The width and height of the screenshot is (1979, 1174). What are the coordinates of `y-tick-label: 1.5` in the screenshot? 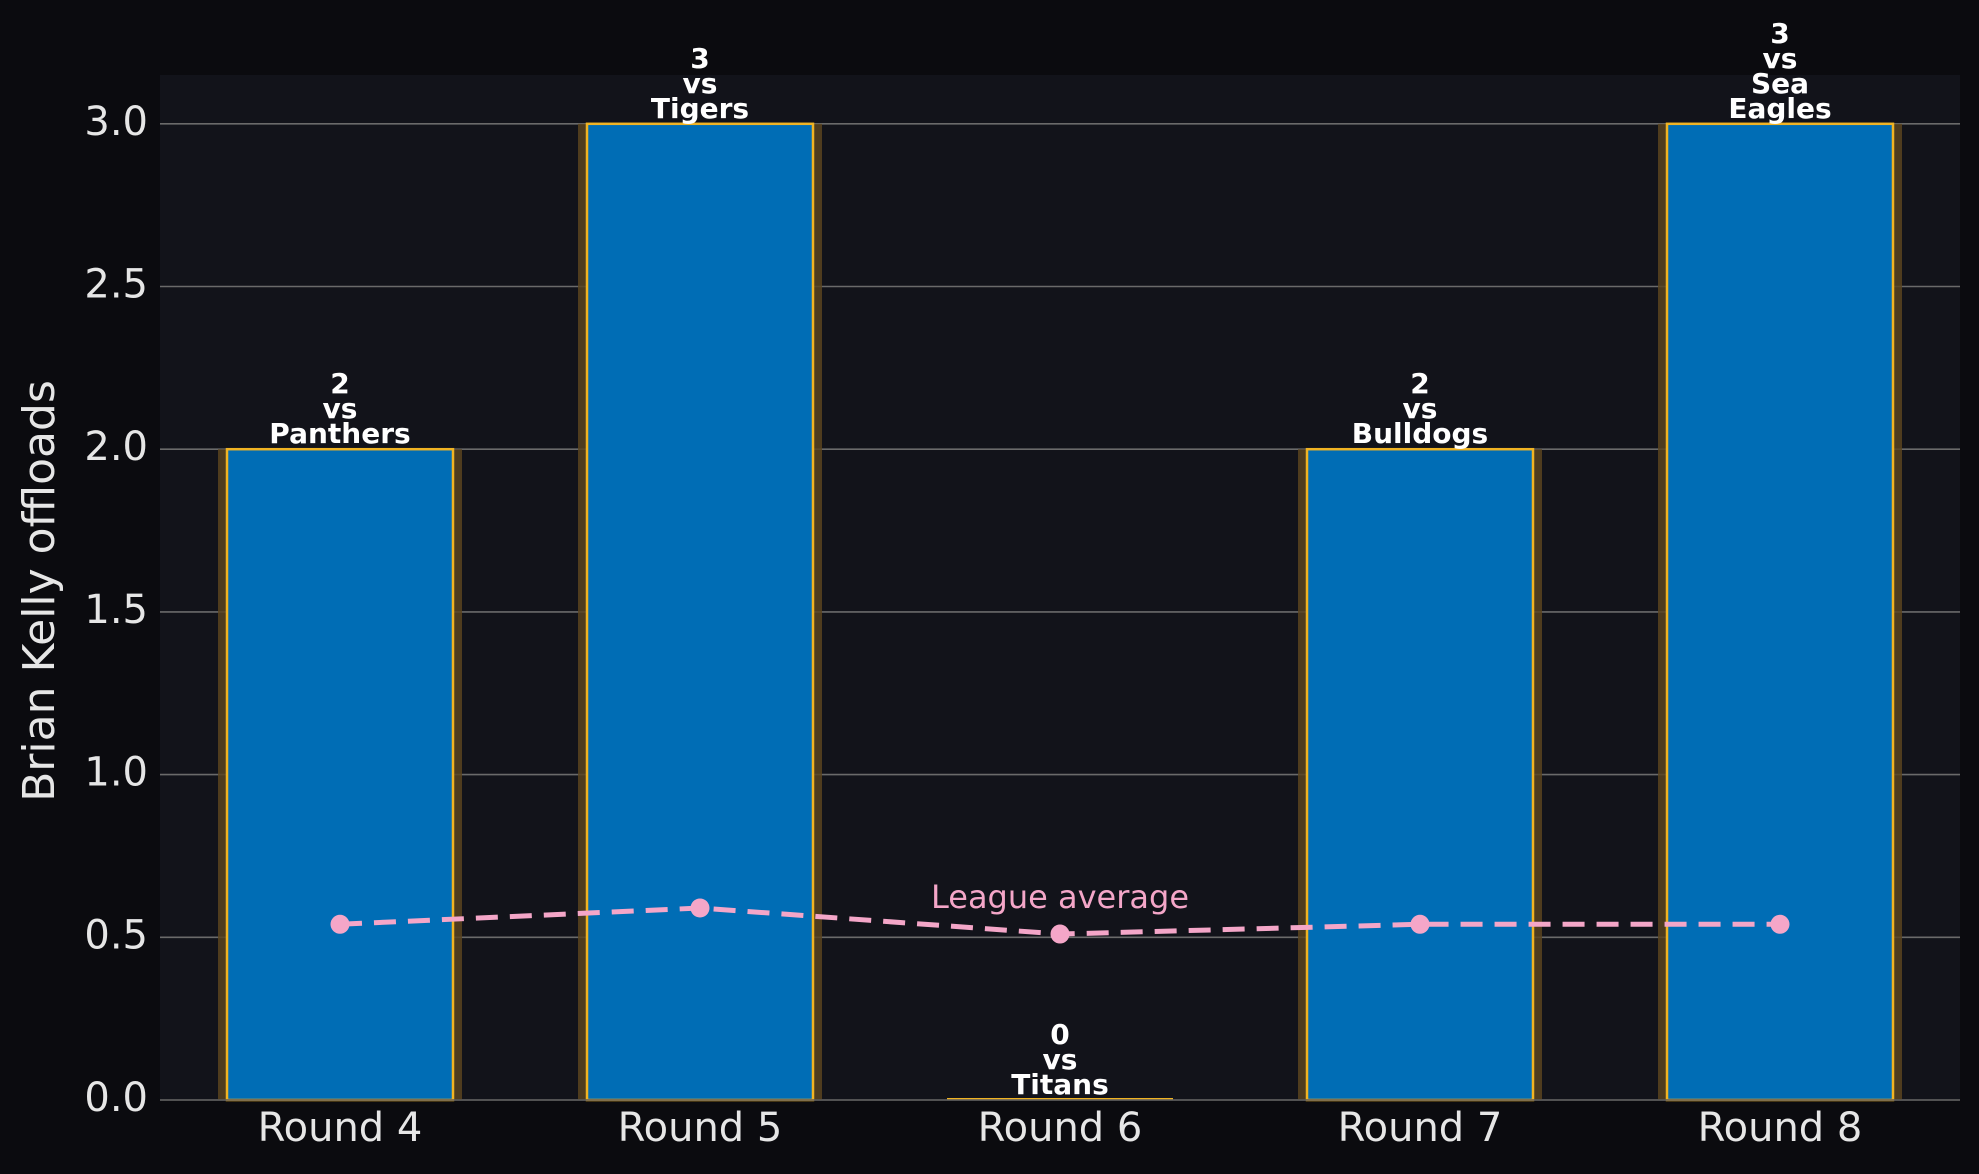 It's located at (116, 610).